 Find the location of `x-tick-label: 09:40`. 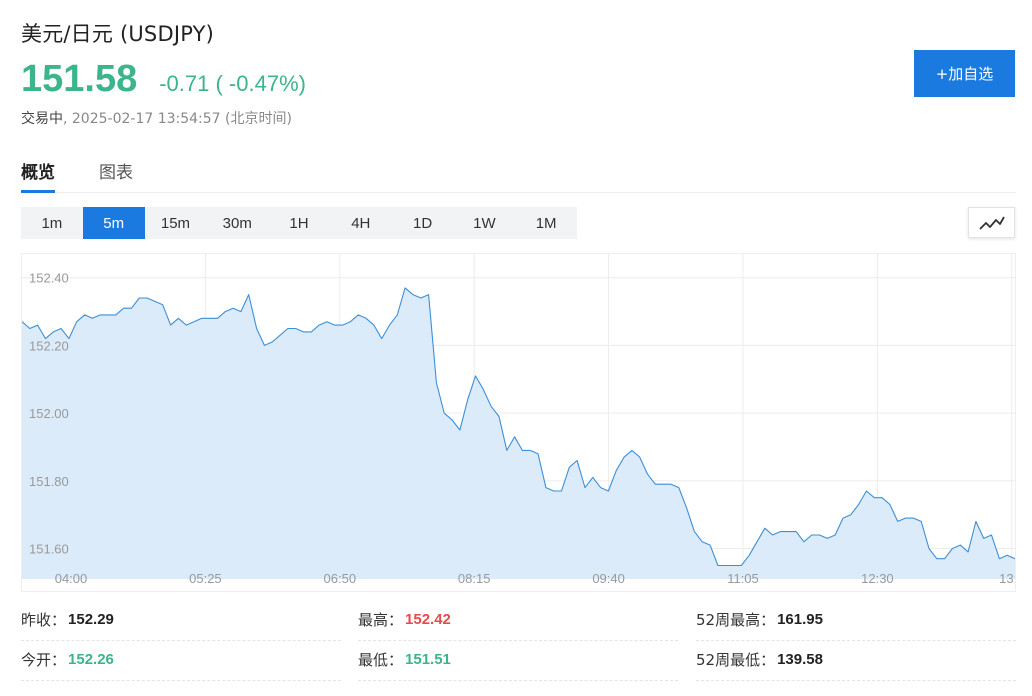

x-tick-label: 09:40 is located at coordinates (608, 578).